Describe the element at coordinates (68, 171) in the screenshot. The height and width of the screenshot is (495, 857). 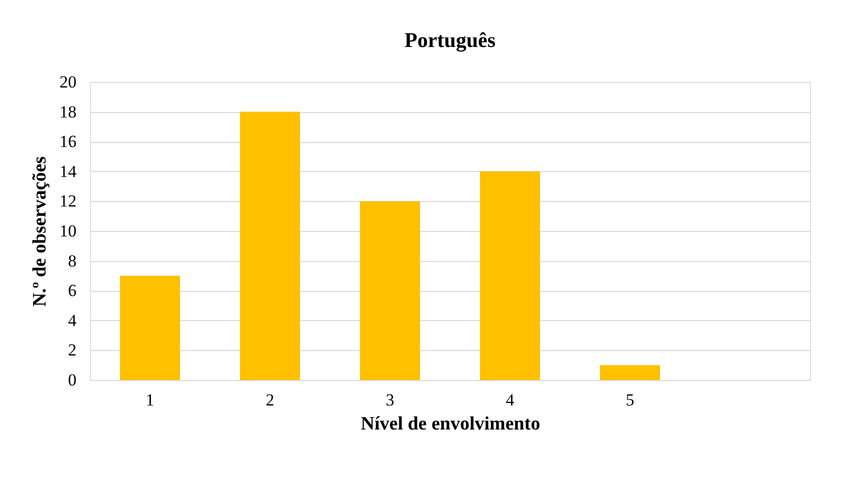
I see `y-tick-label: 14` at that location.